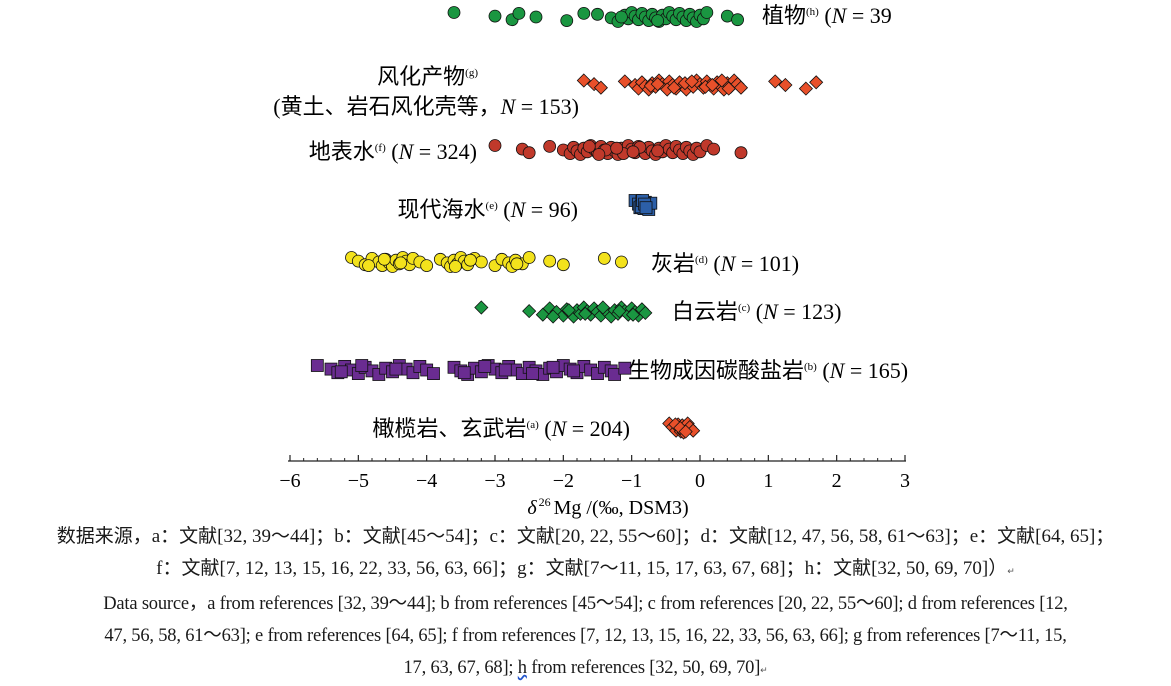  I want to click on x-tick-label: 1, so click(768, 481).